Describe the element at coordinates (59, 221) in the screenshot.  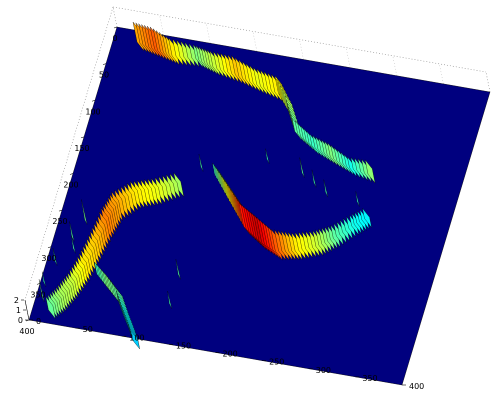
I see `x-tick-label: 250` at that location.